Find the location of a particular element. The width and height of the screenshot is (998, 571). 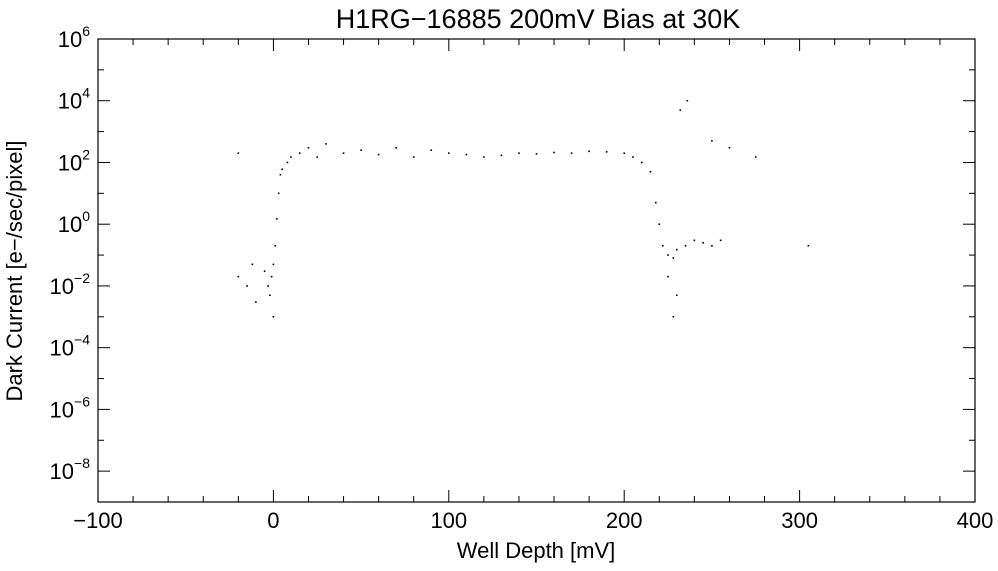

y-tick-label: 10⁻⁴ is located at coordinates (70, 346).